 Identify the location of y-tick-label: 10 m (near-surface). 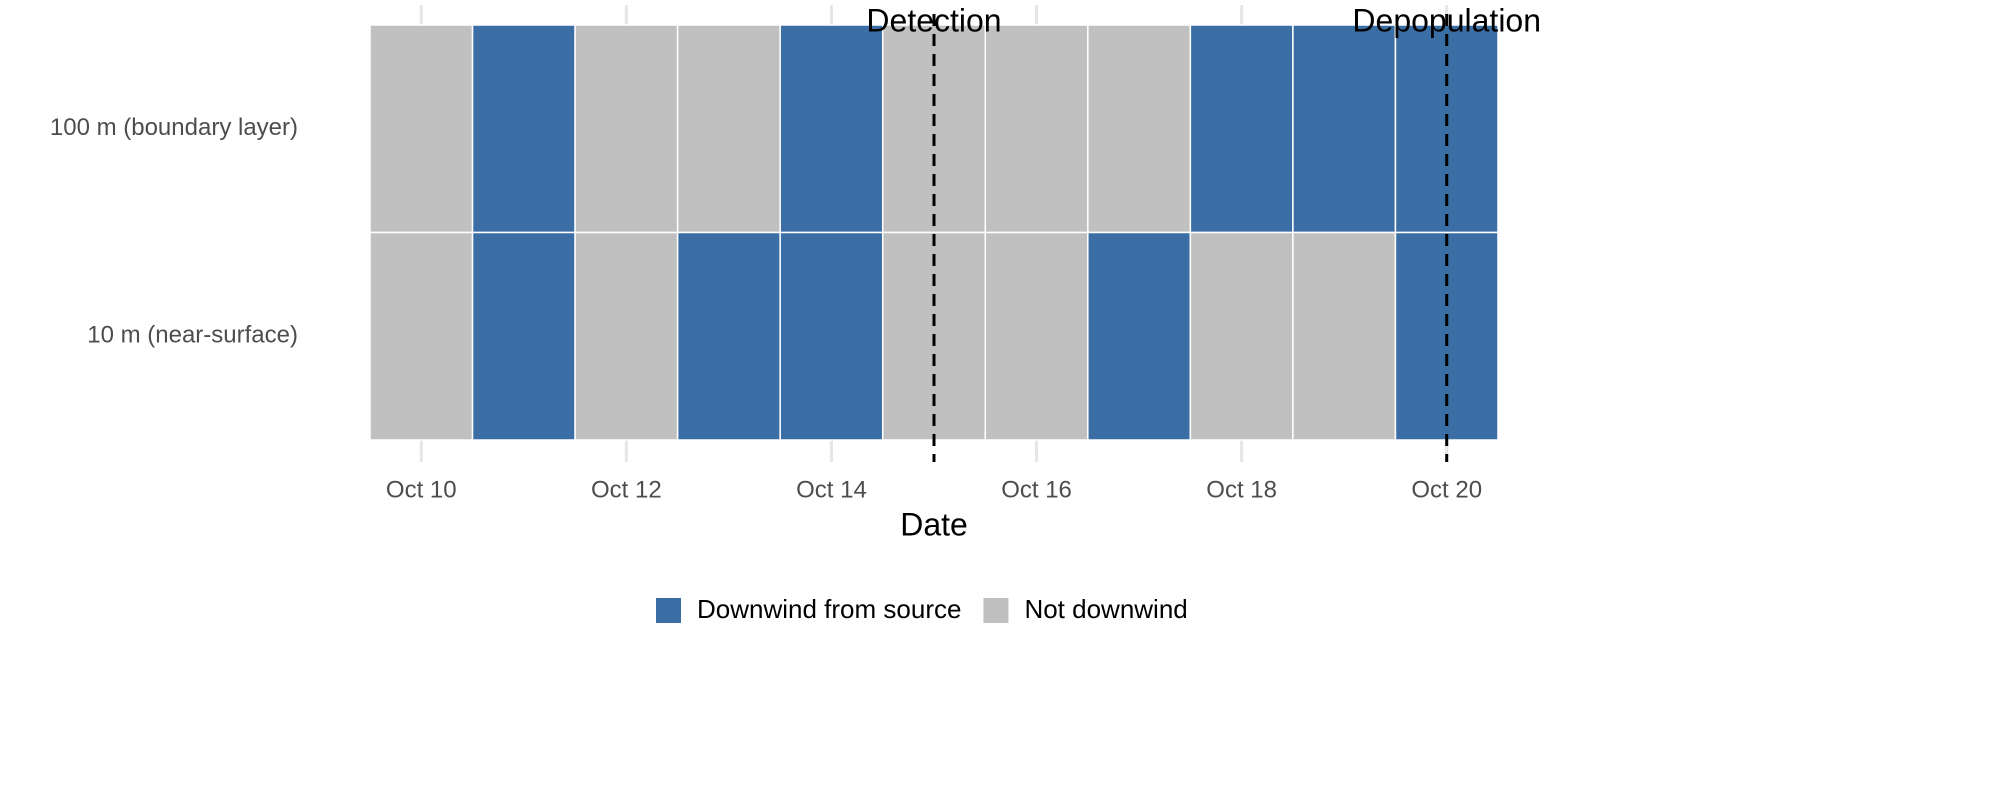
(192, 335).